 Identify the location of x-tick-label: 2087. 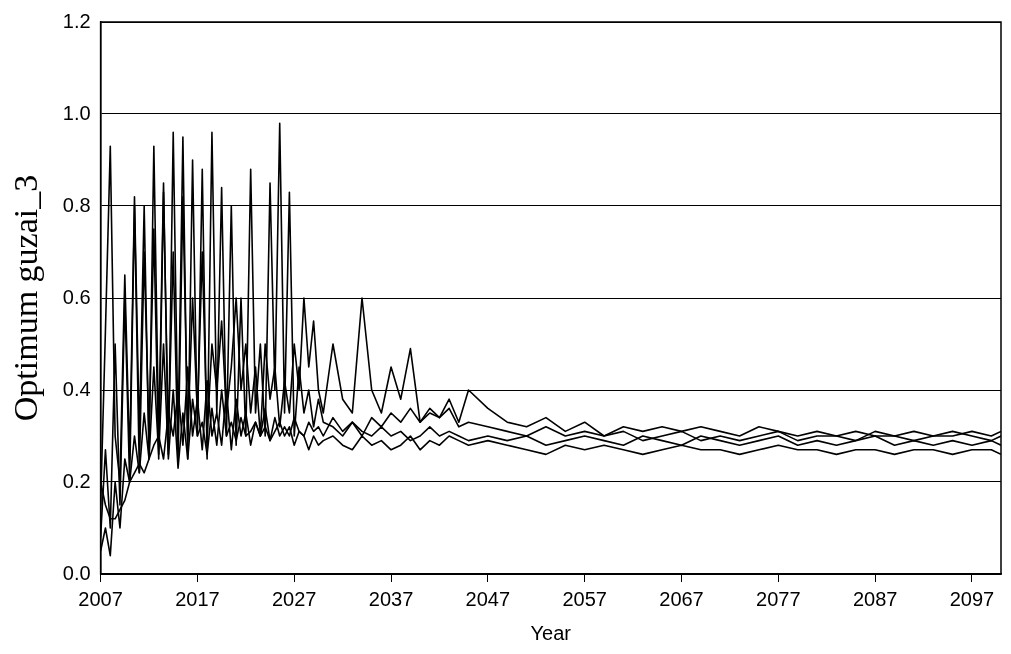
(875, 598).